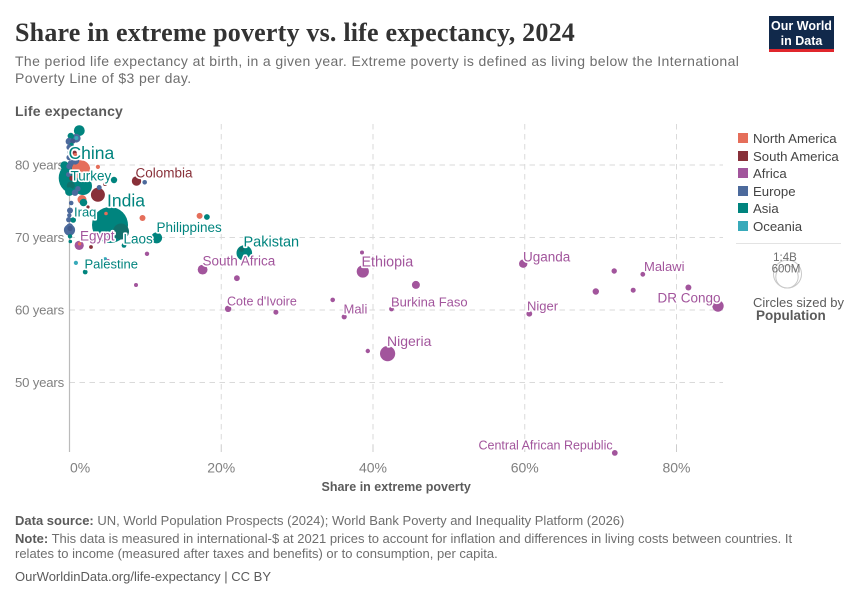  Describe the element at coordinates (676, 467) in the screenshot. I see `svg-text: 80%` at that location.